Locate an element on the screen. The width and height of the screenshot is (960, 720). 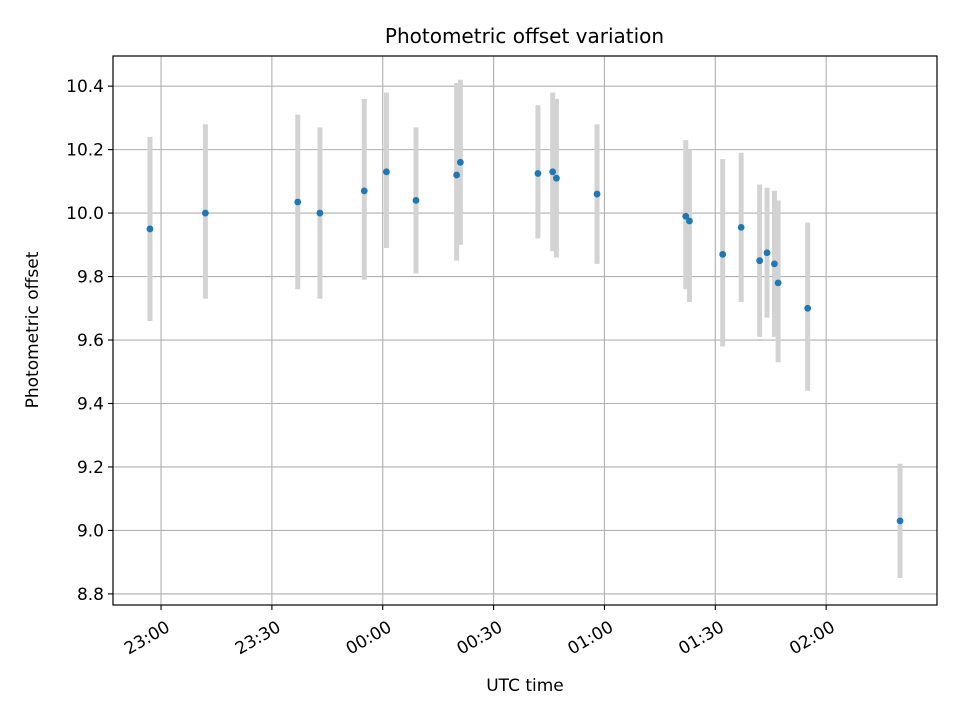
y-tick-label: 9.6 is located at coordinates (90, 341).